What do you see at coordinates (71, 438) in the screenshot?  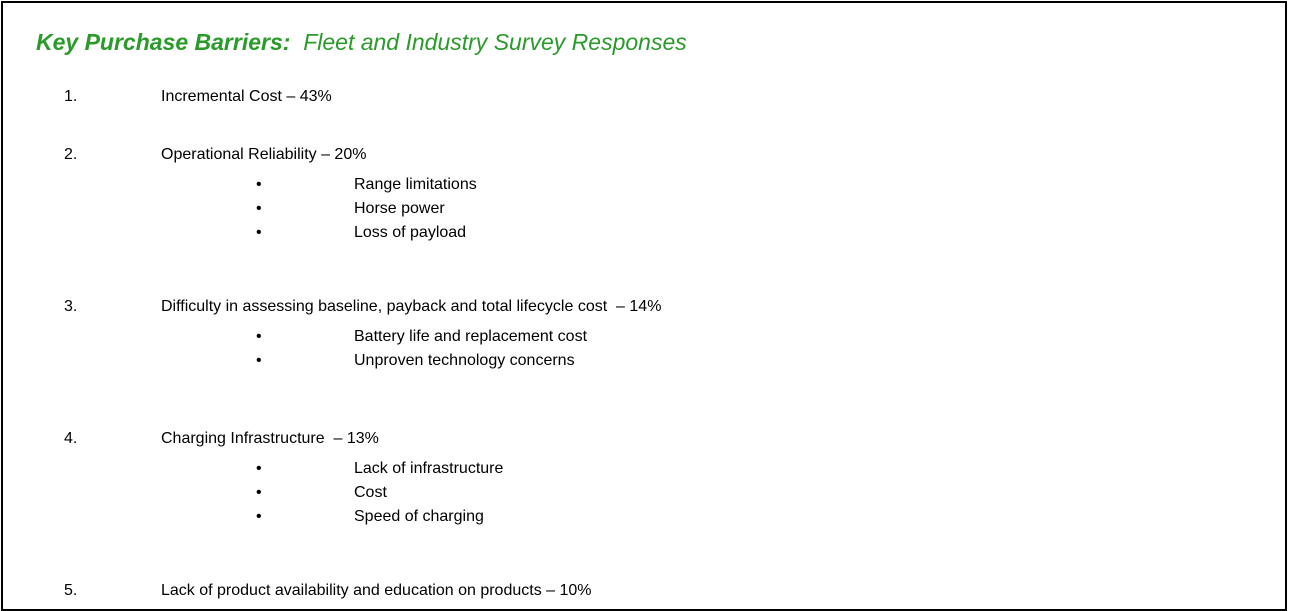 I see `item-number: 4.` at bounding box center [71, 438].